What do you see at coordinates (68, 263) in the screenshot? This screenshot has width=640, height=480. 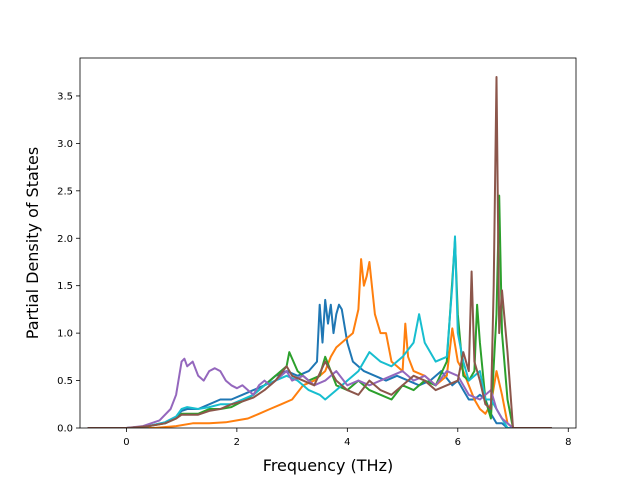 I see `y-axis: 0.0 0.5 1.0 1.5 2.0 2.5 3.0 3.5` at bounding box center [68, 263].